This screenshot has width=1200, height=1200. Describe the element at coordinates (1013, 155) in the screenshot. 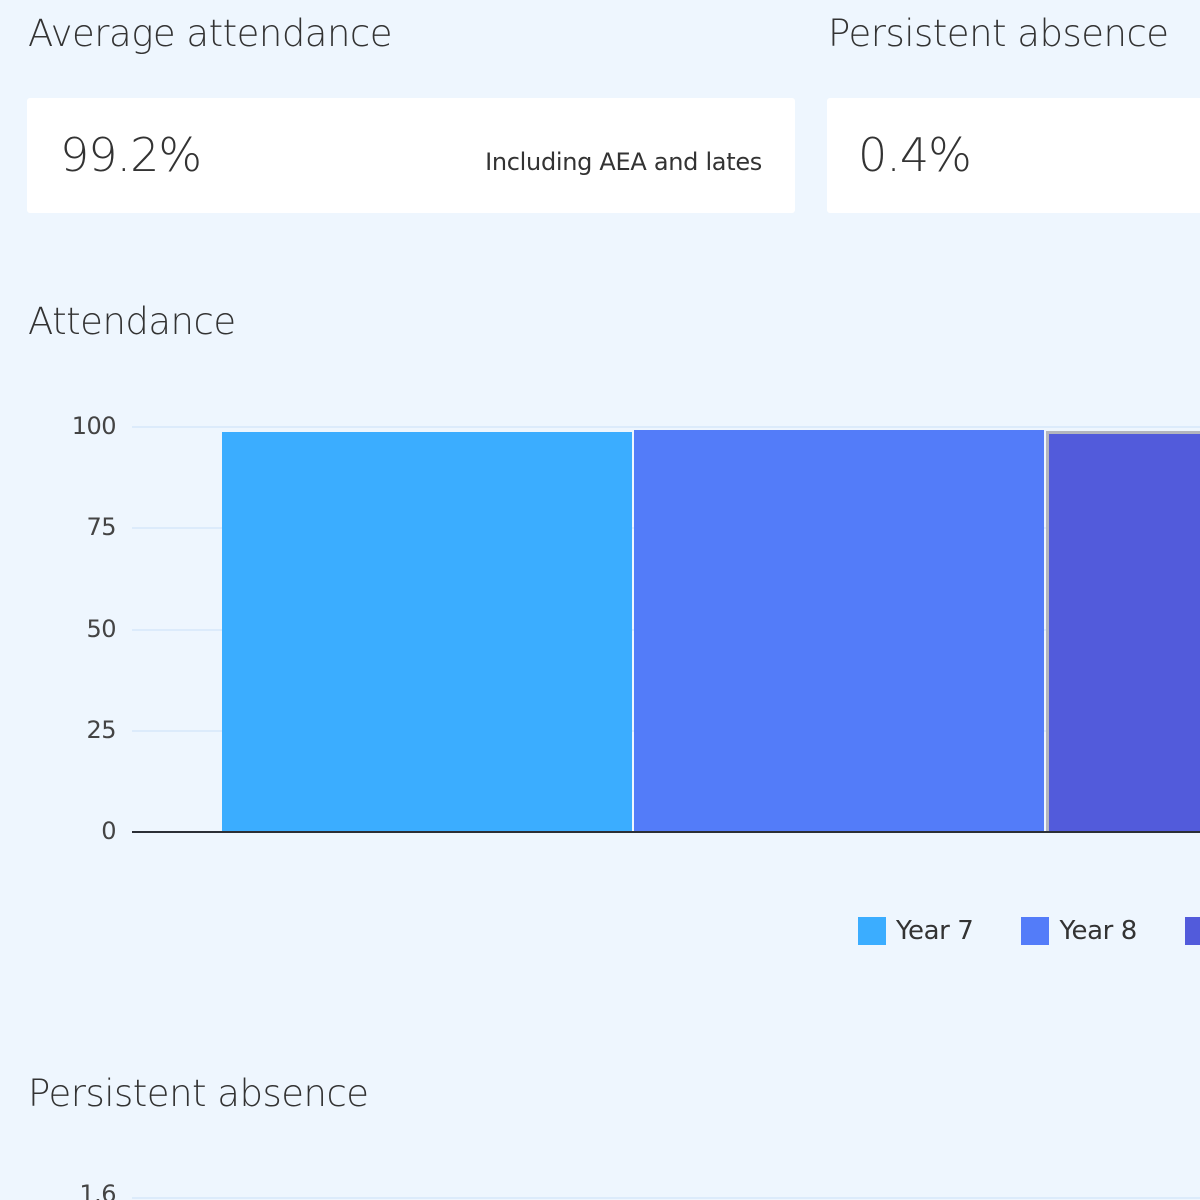

I see `persistent-absence-card: 0.4%` at that location.